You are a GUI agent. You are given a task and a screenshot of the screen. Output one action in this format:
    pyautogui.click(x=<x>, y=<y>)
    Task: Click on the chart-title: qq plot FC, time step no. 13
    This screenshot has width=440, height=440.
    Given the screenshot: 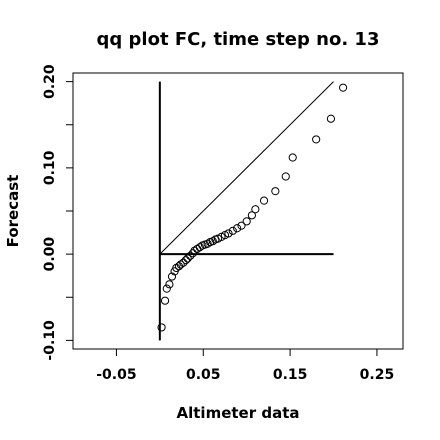 What is the action you would take?
    pyautogui.click(x=238, y=39)
    